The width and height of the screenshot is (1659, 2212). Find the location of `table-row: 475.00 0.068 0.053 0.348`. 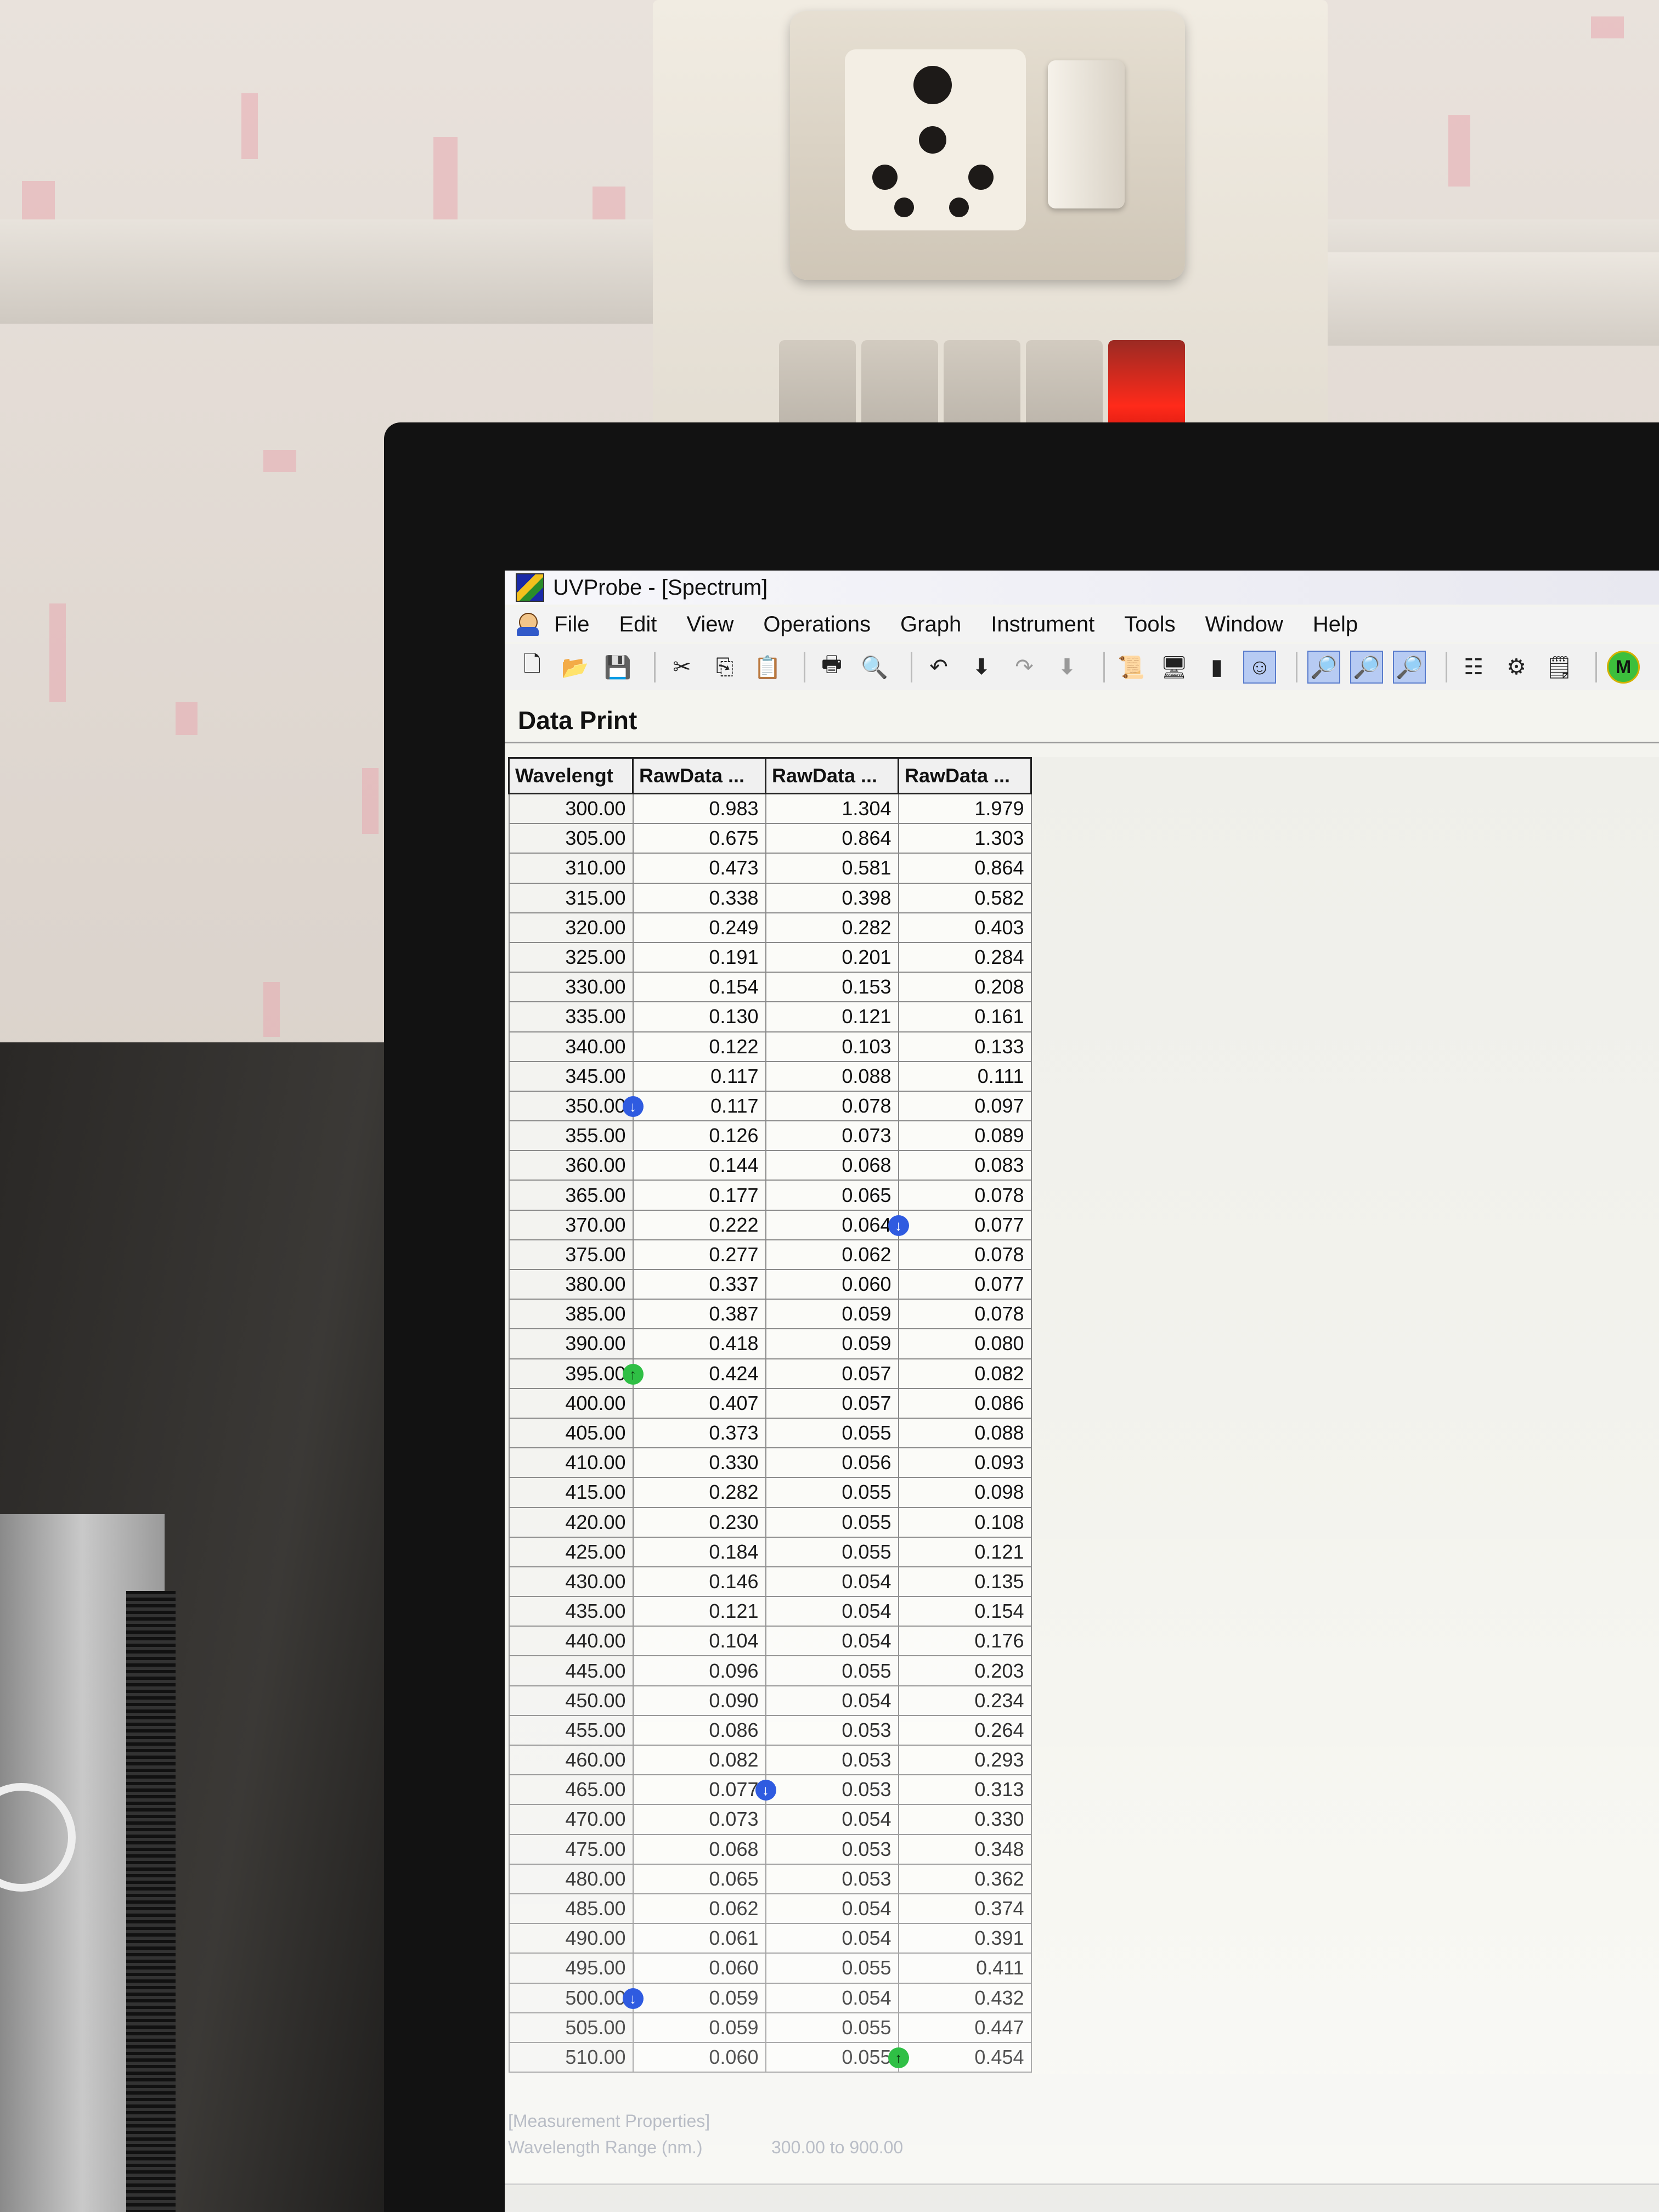

table-row: 475.00 0.068 0.053 0.348 is located at coordinates (770, 1849).